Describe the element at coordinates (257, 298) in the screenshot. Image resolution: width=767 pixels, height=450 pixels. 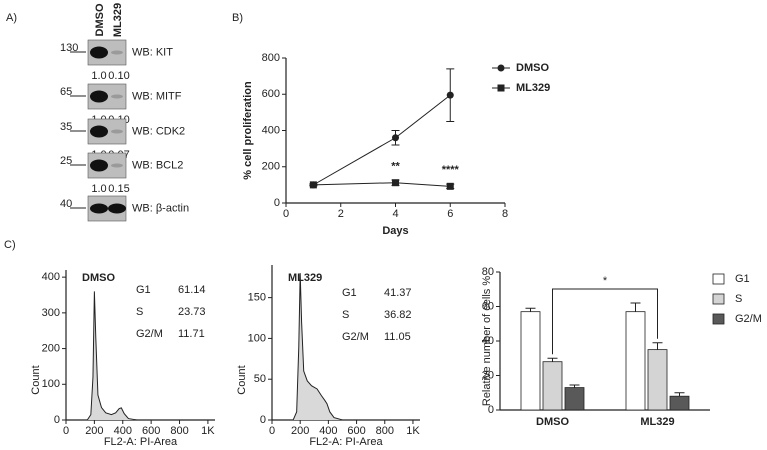
I see `y-tick-label: 150` at that location.